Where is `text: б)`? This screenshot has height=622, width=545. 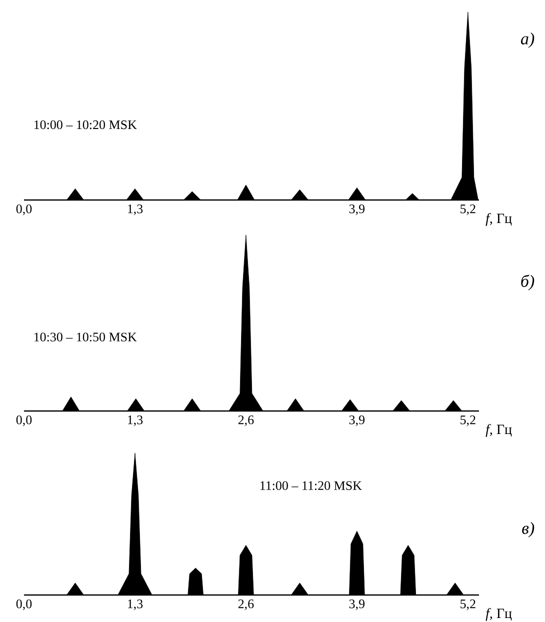 text: б) is located at coordinates (527, 282).